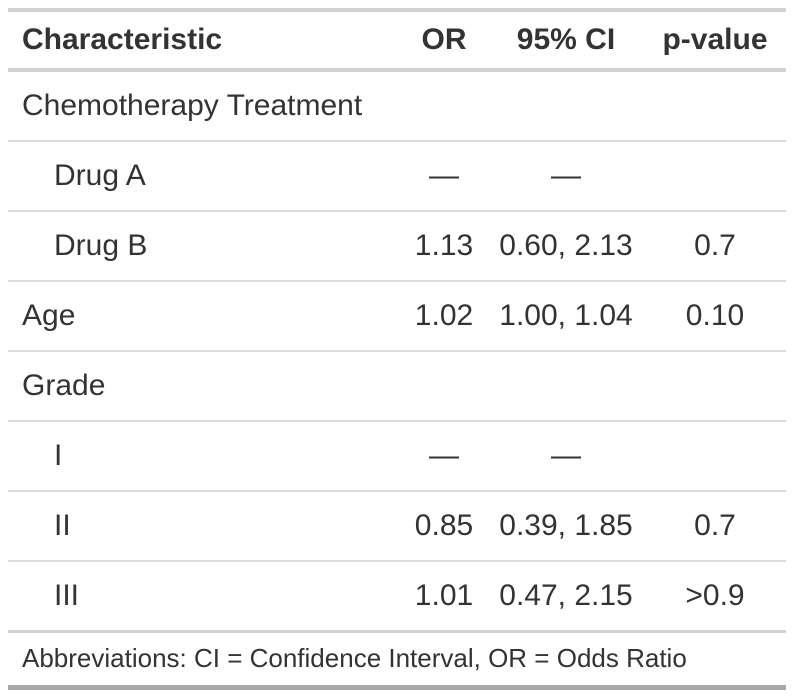 Image resolution: width=794 pixels, height=698 pixels. What do you see at coordinates (444, 39) in the screenshot?
I see `col-header-or: OR` at bounding box center [444, 39].